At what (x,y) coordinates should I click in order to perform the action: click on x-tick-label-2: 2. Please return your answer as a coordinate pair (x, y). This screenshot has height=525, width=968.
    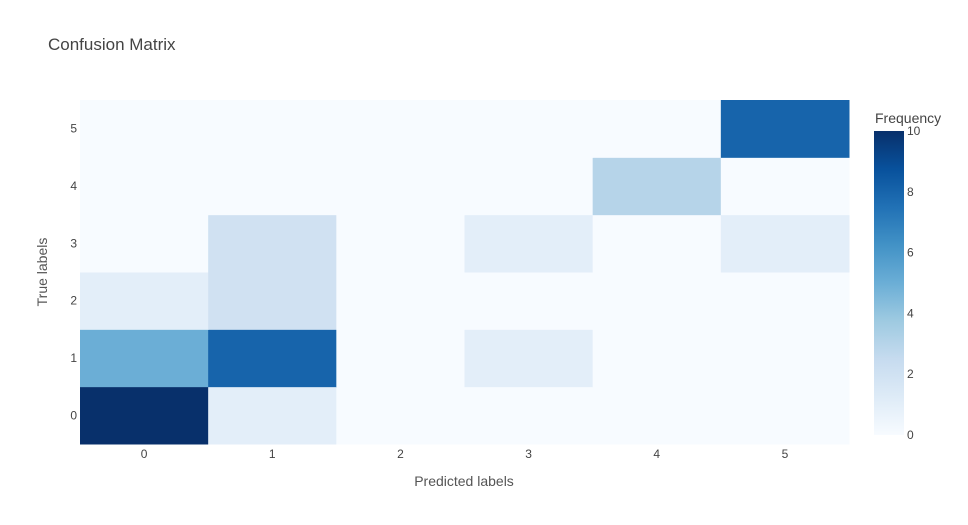
    Looking at the image, I should click on (400, 454).